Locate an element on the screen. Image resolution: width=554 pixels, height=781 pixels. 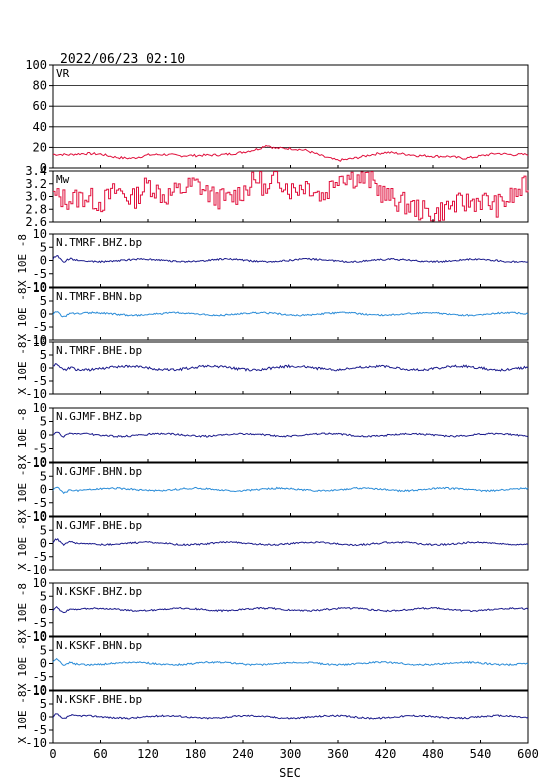
x-tick-label: 600 is located at coordinates (528, 754).